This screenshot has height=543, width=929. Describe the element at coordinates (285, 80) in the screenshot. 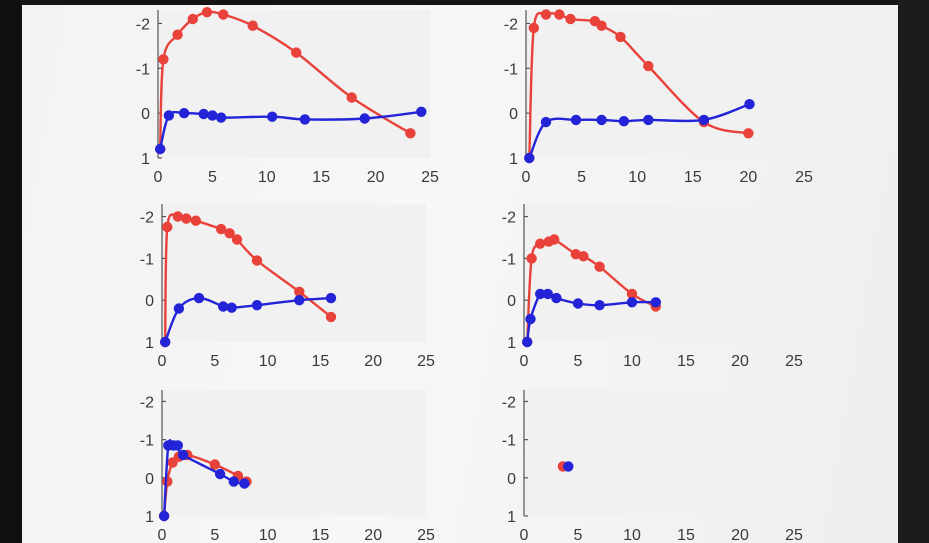

I see `series-line-red` at that location.